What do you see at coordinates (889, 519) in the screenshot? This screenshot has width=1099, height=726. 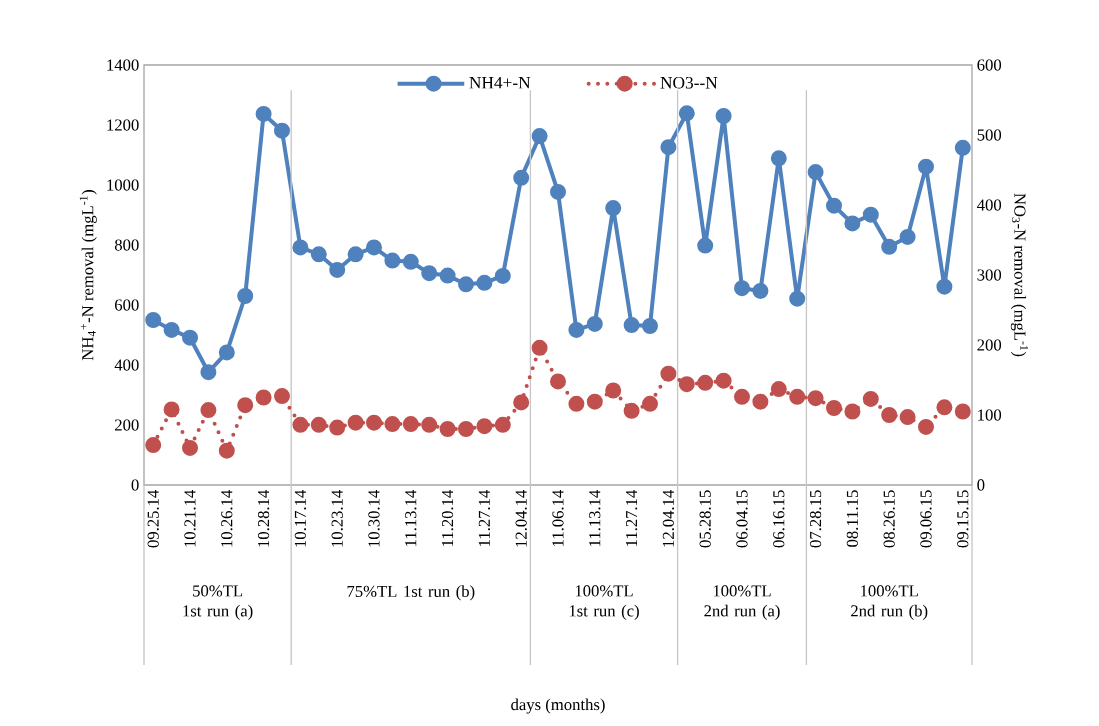 I see `x-tick-label: 08.26.15` at bounding box center [889, 519].